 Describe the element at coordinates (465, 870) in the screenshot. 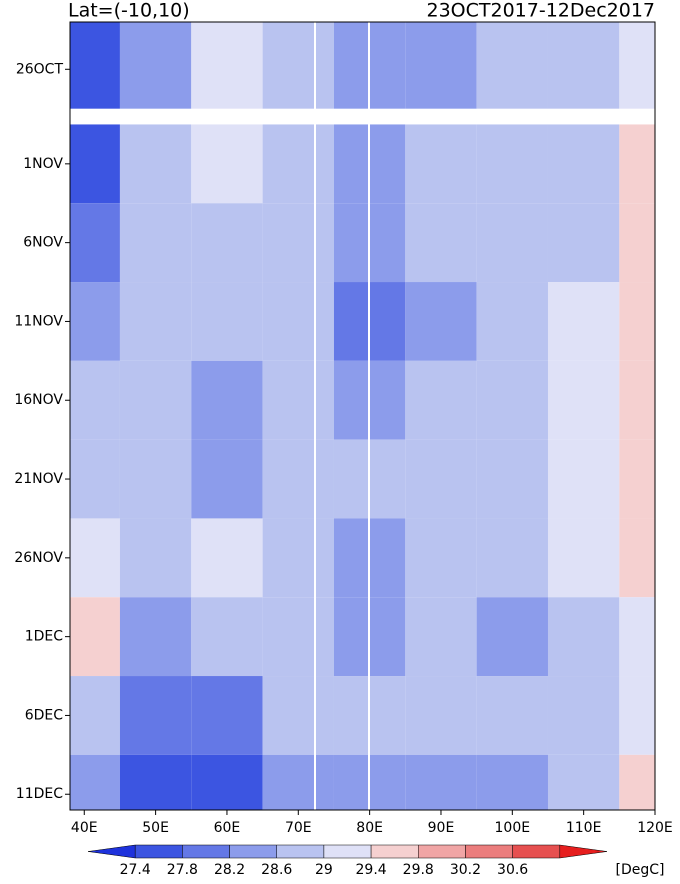

I see `colorbar-label: 30.2` at that location.